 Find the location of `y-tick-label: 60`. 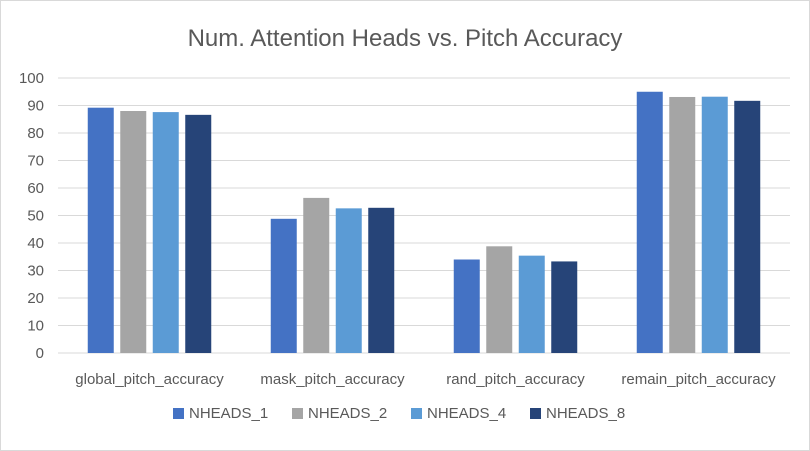

y-tick-label: 60 is located at coordinates (35, 188).